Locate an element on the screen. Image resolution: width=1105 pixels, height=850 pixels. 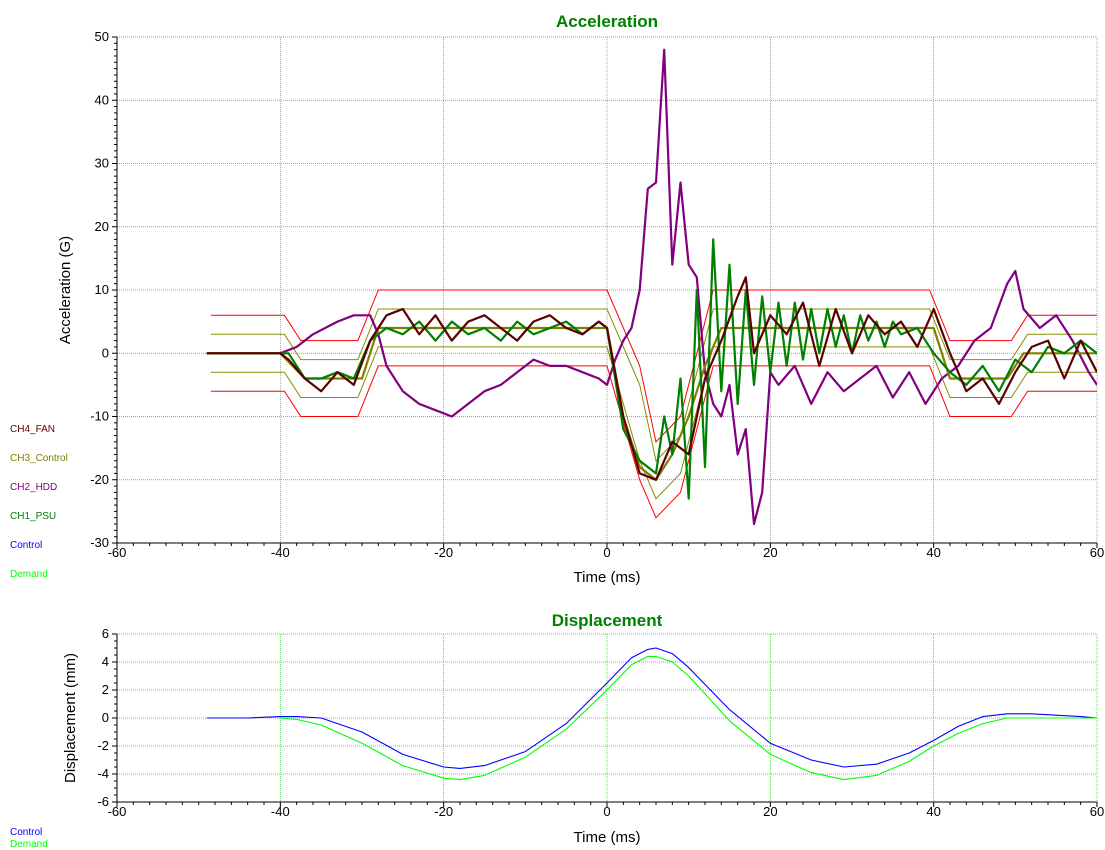
series-line-control is located at coordinates (651, 708).